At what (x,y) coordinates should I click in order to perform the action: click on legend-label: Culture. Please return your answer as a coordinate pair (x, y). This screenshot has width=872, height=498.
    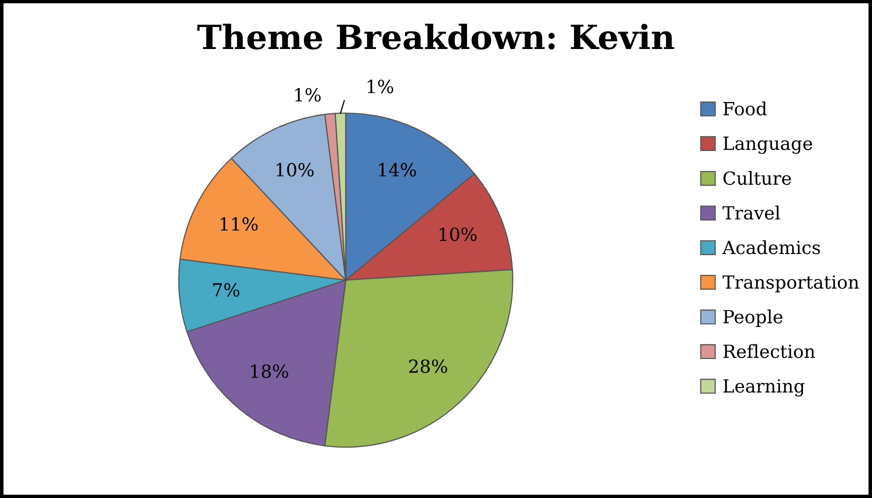
    Looking at the image, I should click on (757, 178).